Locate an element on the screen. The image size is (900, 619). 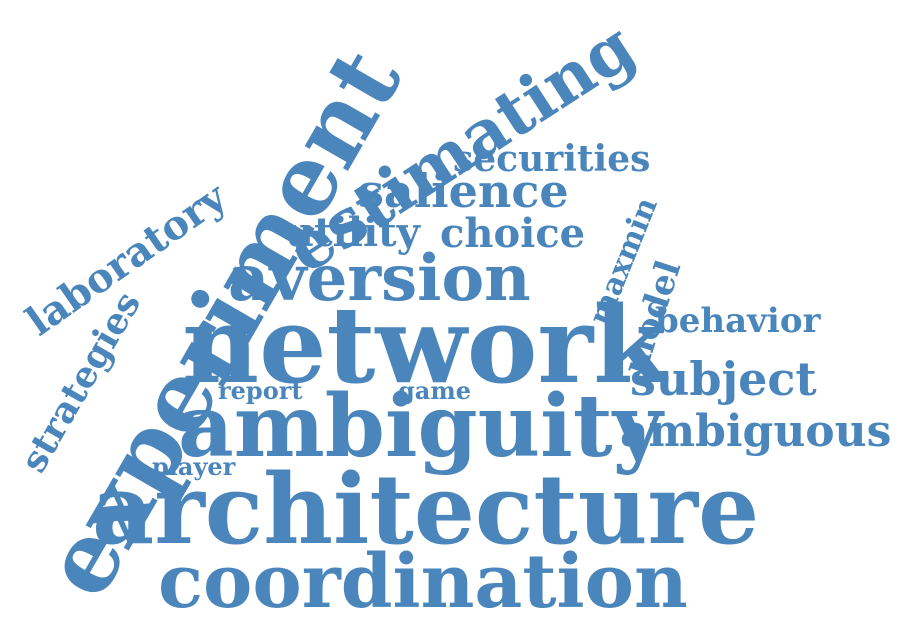
word-choice: choice is located at coordinates (513, 233).